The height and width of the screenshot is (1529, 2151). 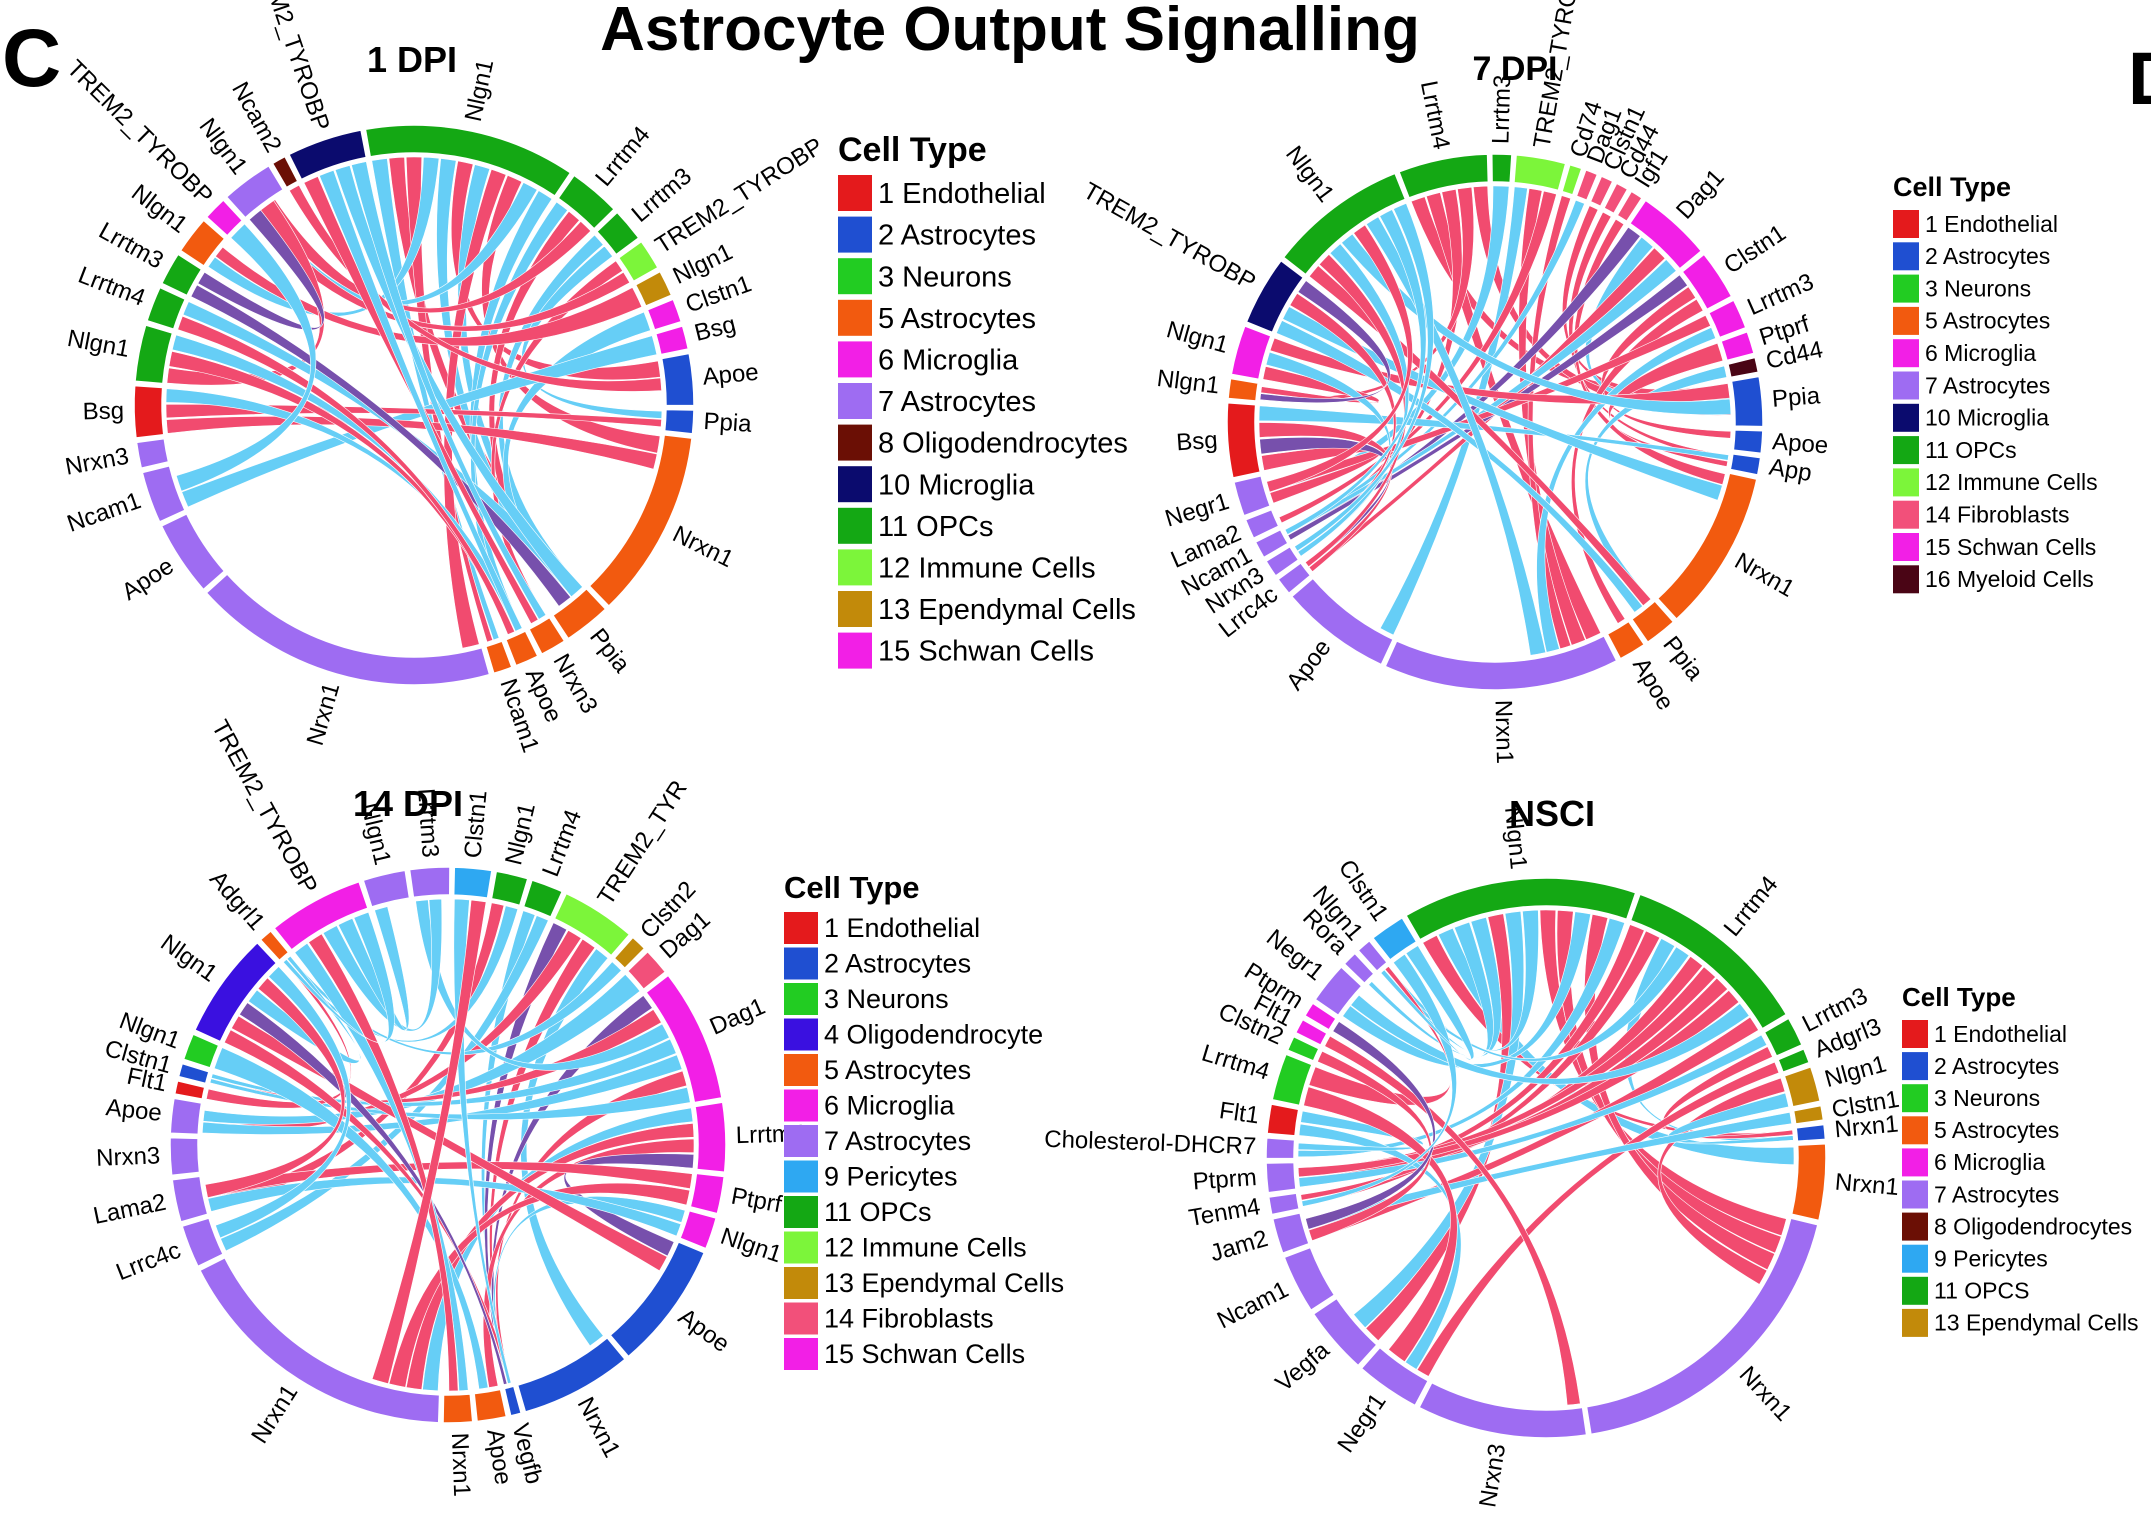 I want to click on legend-item: 10 Microglia, so click(x=956, y=485).